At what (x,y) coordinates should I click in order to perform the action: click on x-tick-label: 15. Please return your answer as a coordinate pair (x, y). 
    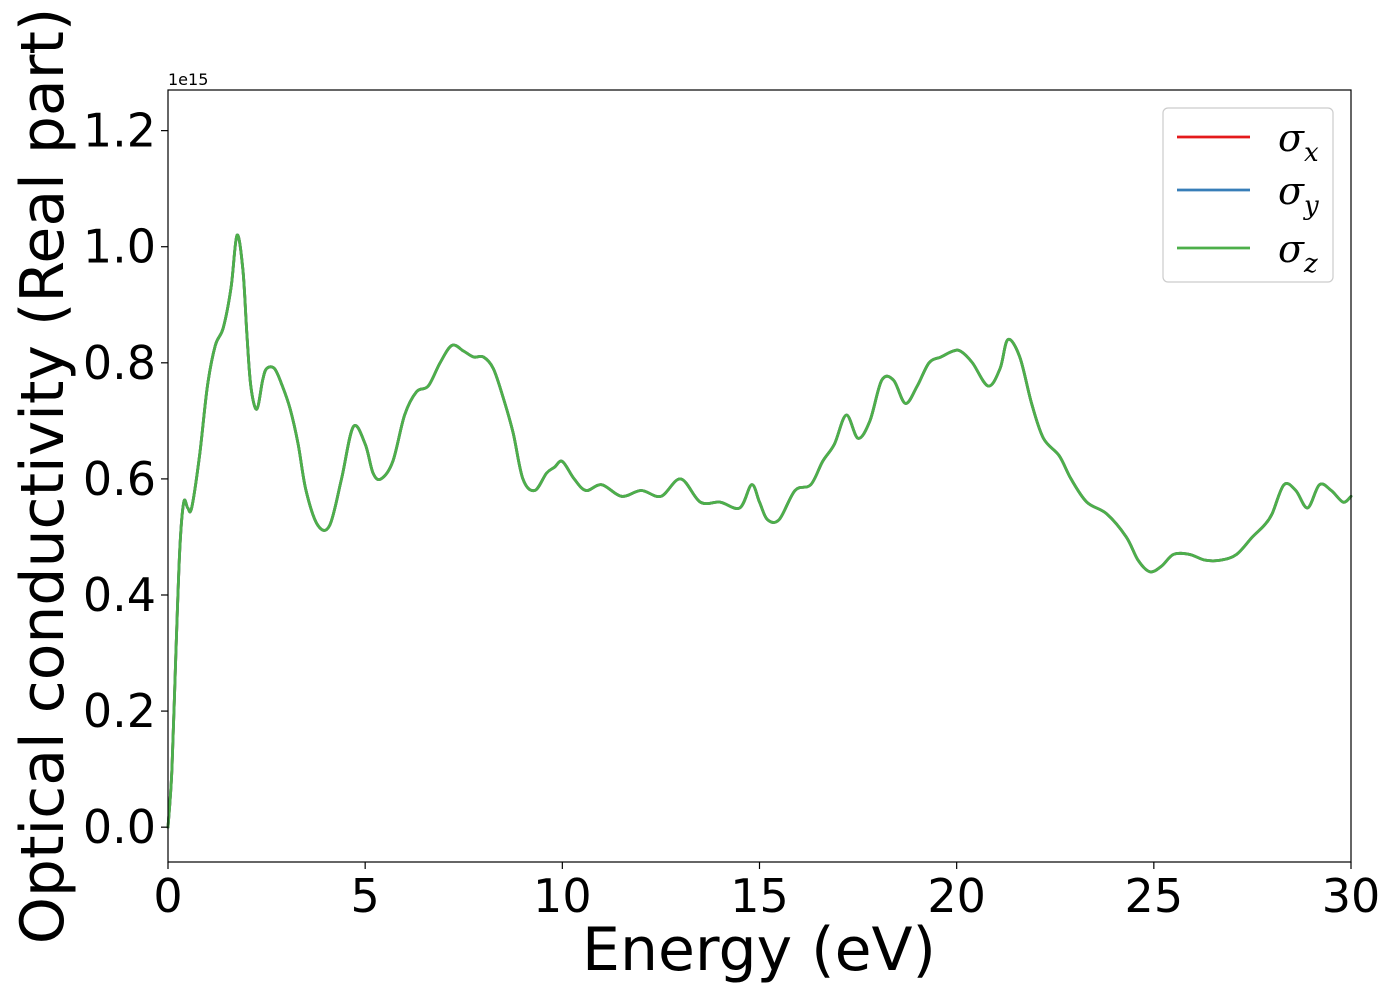
    Looking at the image, I should click on (759, 896).